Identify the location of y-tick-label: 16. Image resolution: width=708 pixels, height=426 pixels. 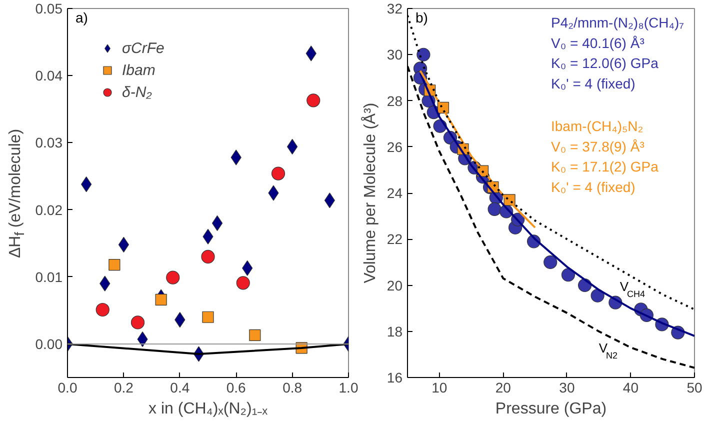
(394, 378).